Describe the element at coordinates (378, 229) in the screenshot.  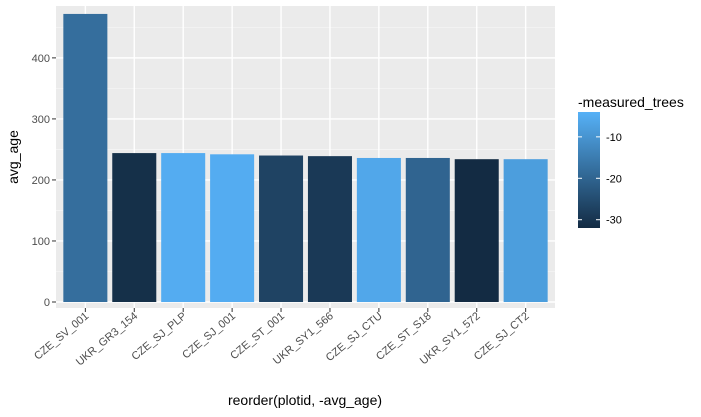
I see `bar-cze-sj-ctu` at that location.